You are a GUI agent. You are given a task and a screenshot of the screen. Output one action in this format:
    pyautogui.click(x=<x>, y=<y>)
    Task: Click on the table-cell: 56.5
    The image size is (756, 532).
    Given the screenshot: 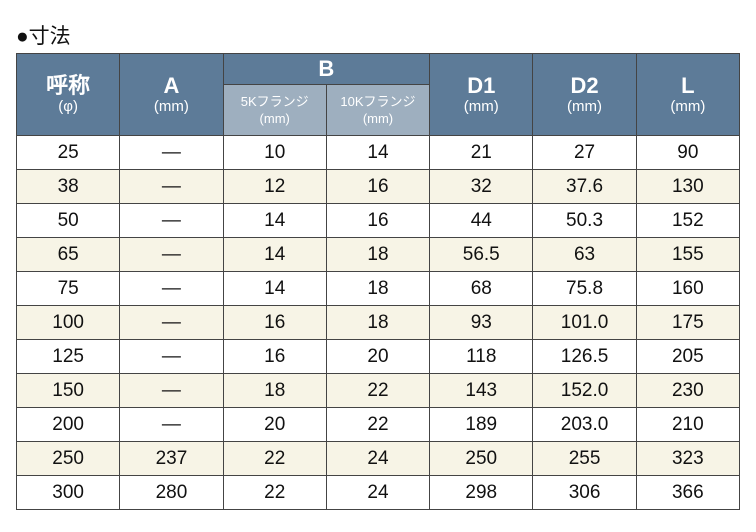 What is the action you would take?
    pyautogui.click(x=481, y=254)
    